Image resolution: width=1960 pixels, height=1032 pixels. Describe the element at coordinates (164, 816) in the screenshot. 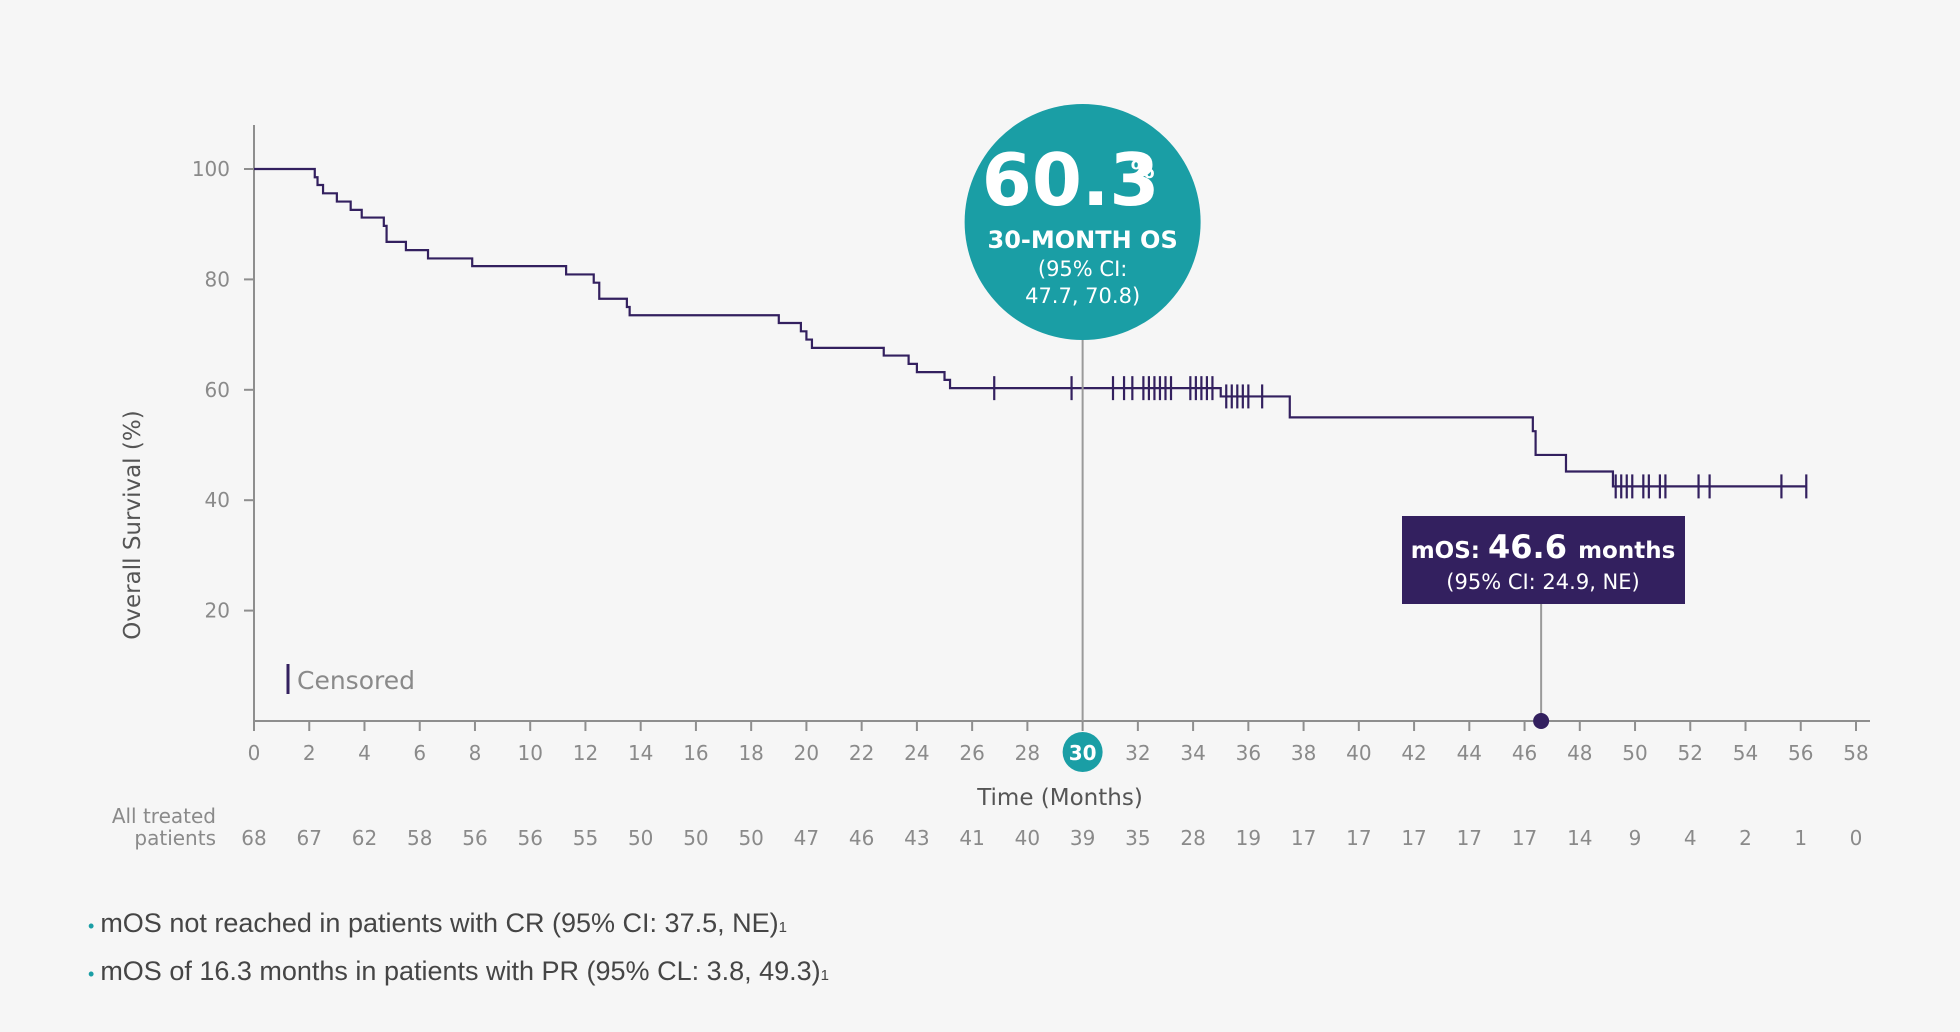

I see `risk-table-label-line1: All treated` at that location.